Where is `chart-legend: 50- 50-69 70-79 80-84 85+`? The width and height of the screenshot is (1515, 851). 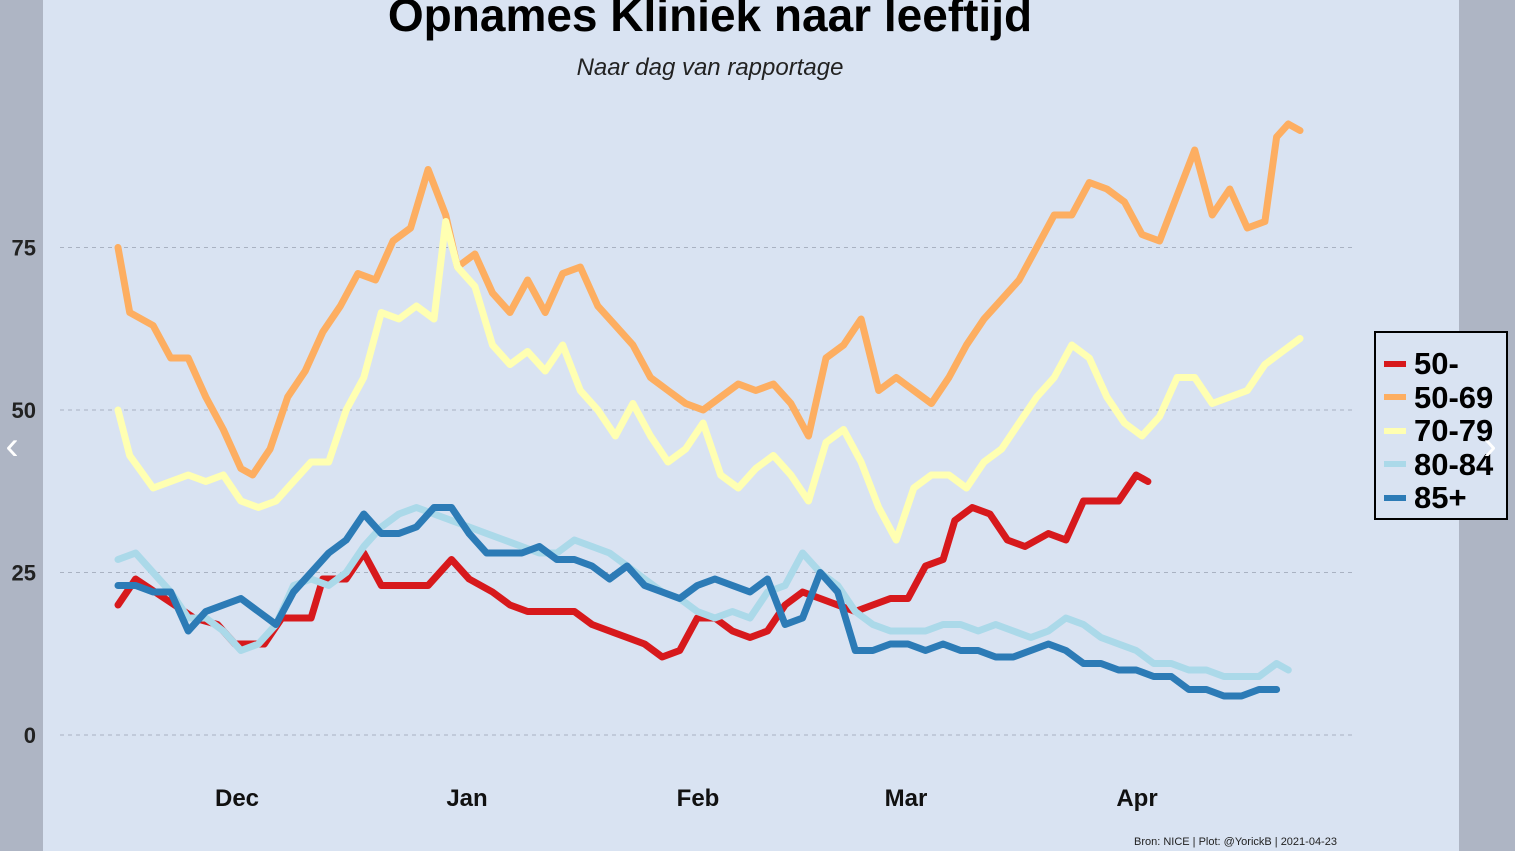 chart-legend: 50- 50-69 70-79 80-84 85+ is located at coordinates (1441, 425).